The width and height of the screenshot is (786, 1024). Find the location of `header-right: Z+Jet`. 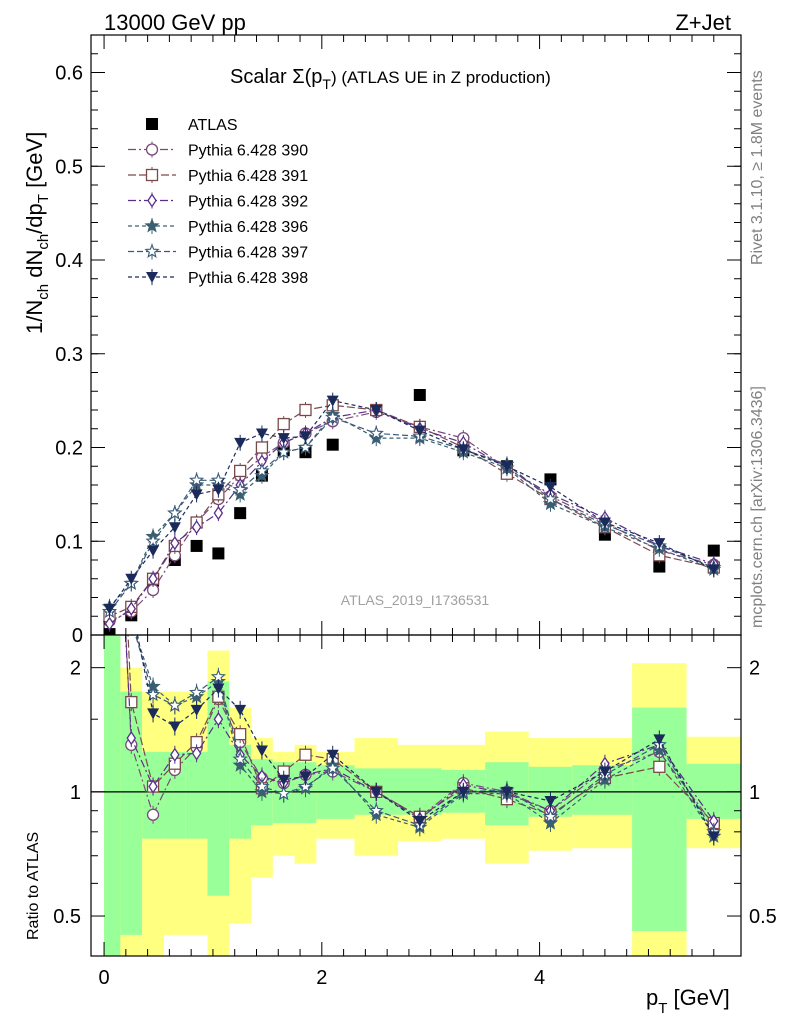

header-right: Z+Jet is located at coordinates (703, 22).